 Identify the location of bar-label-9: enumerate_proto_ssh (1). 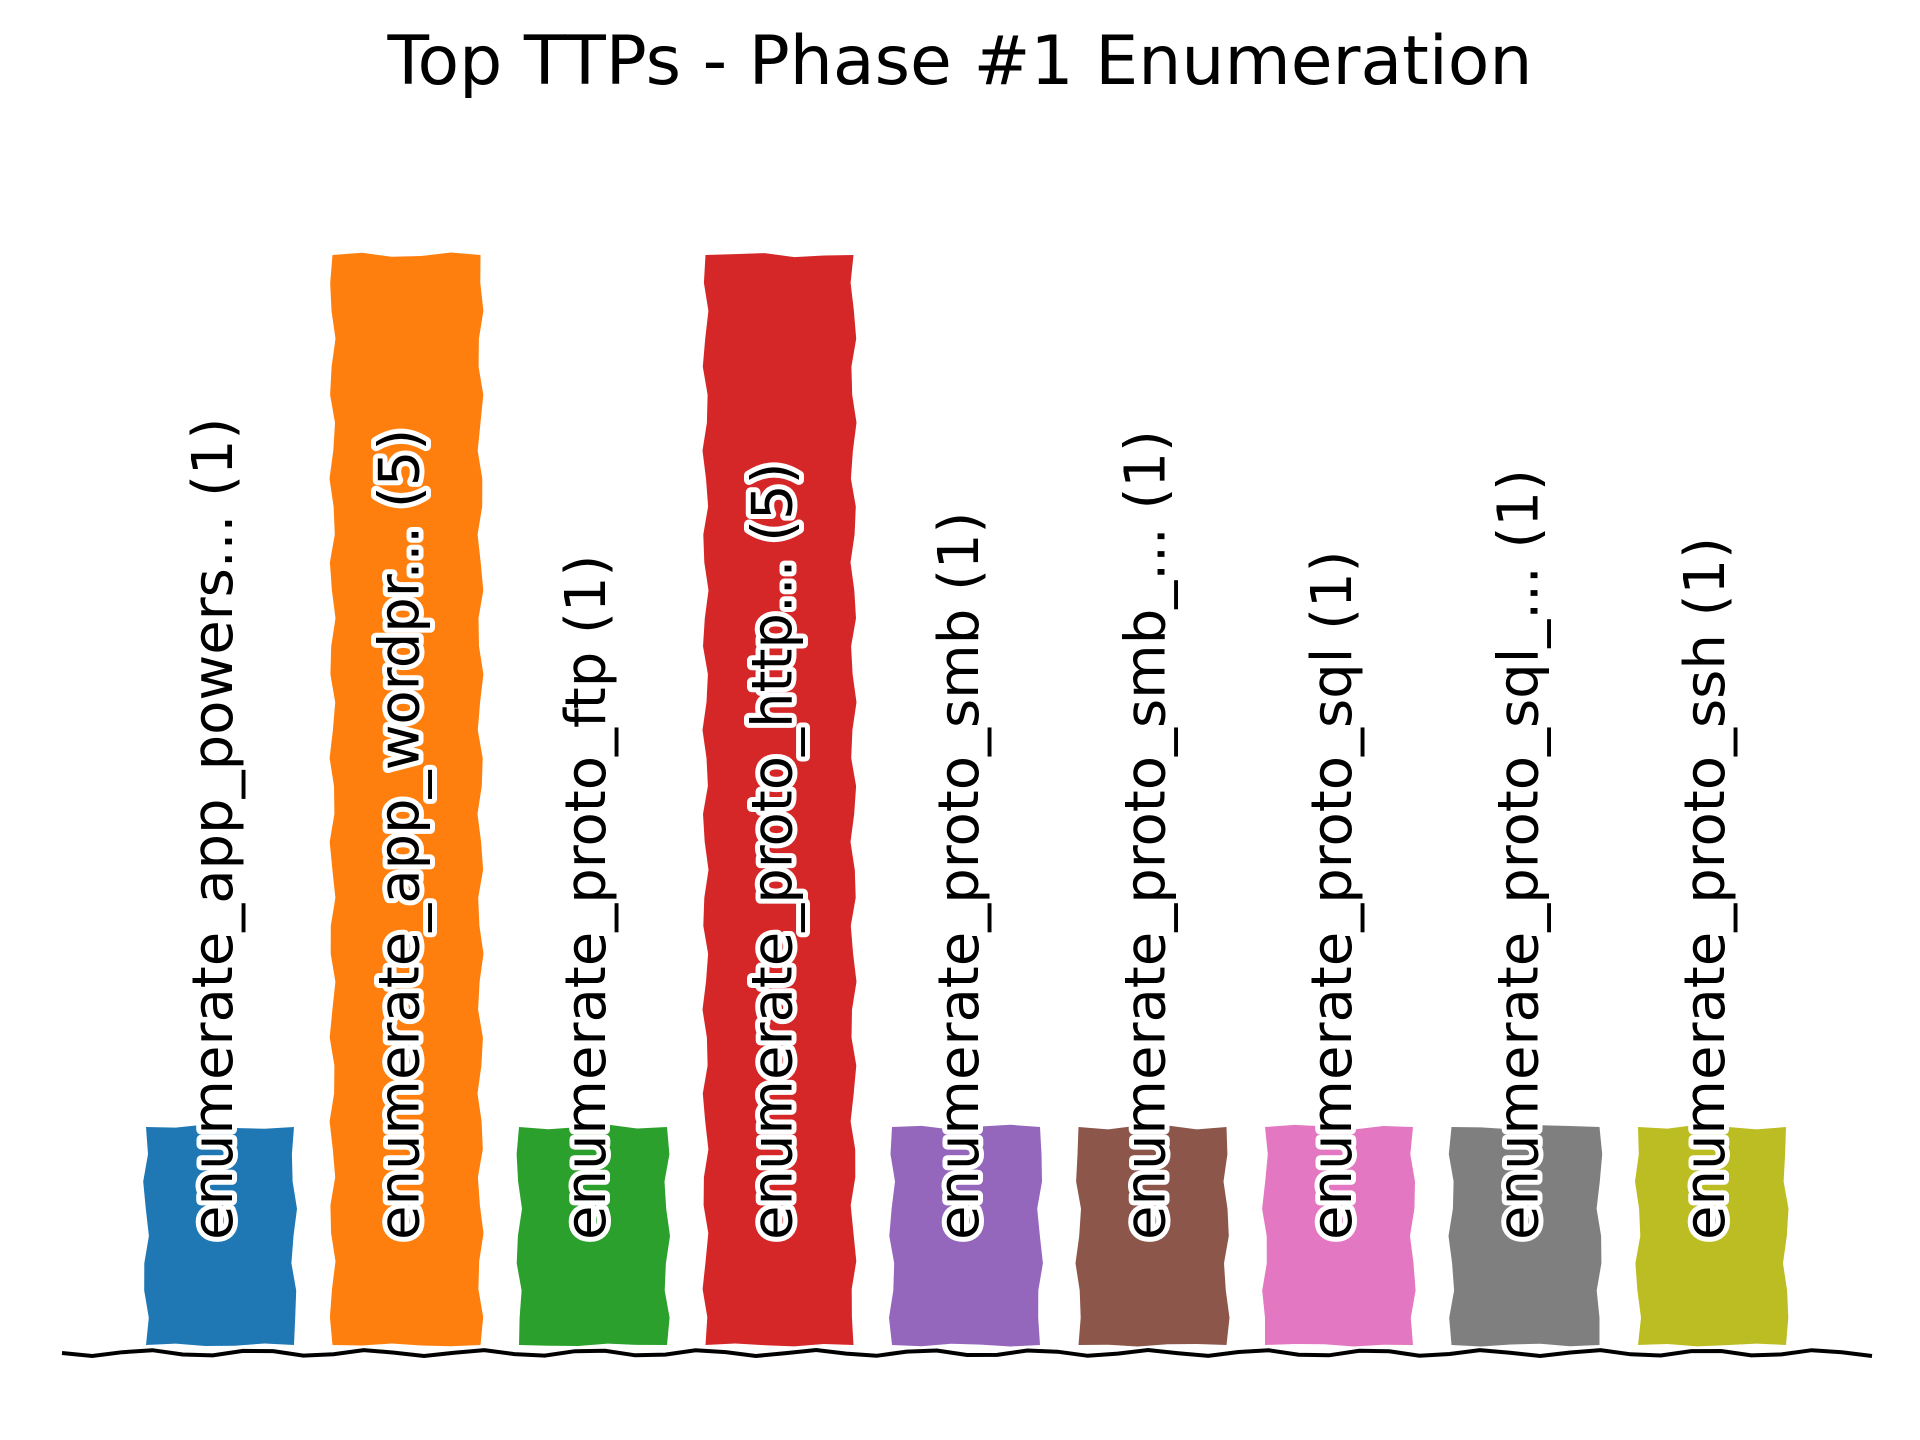
(1705, 888).